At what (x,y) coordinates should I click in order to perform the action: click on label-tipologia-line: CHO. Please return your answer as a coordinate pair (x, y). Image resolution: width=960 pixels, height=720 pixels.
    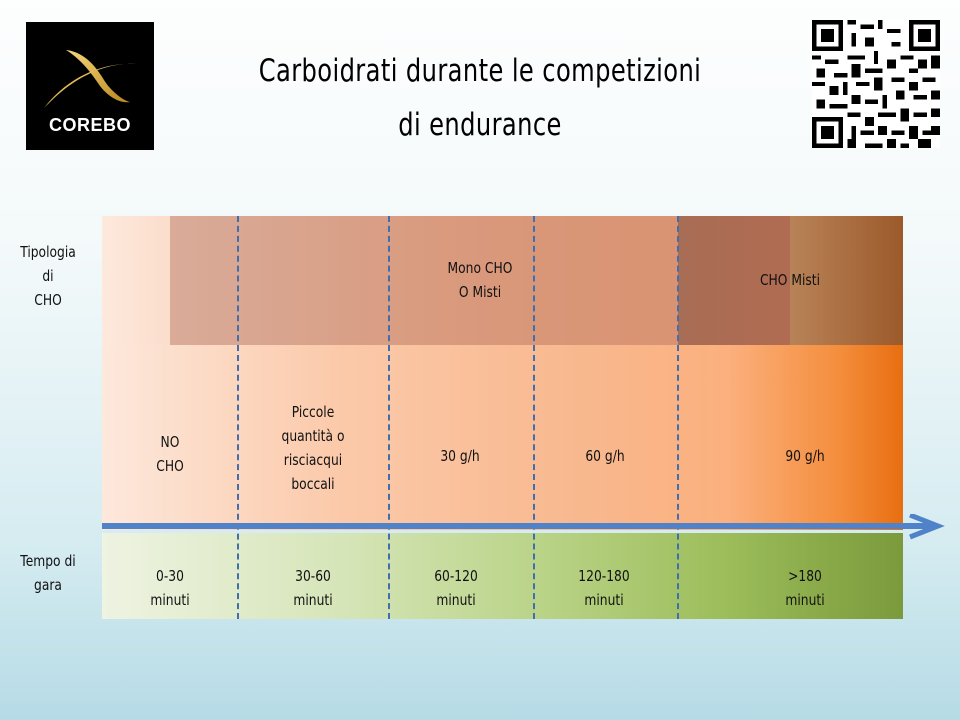
    Looking at the image, I should click on (48, 300).